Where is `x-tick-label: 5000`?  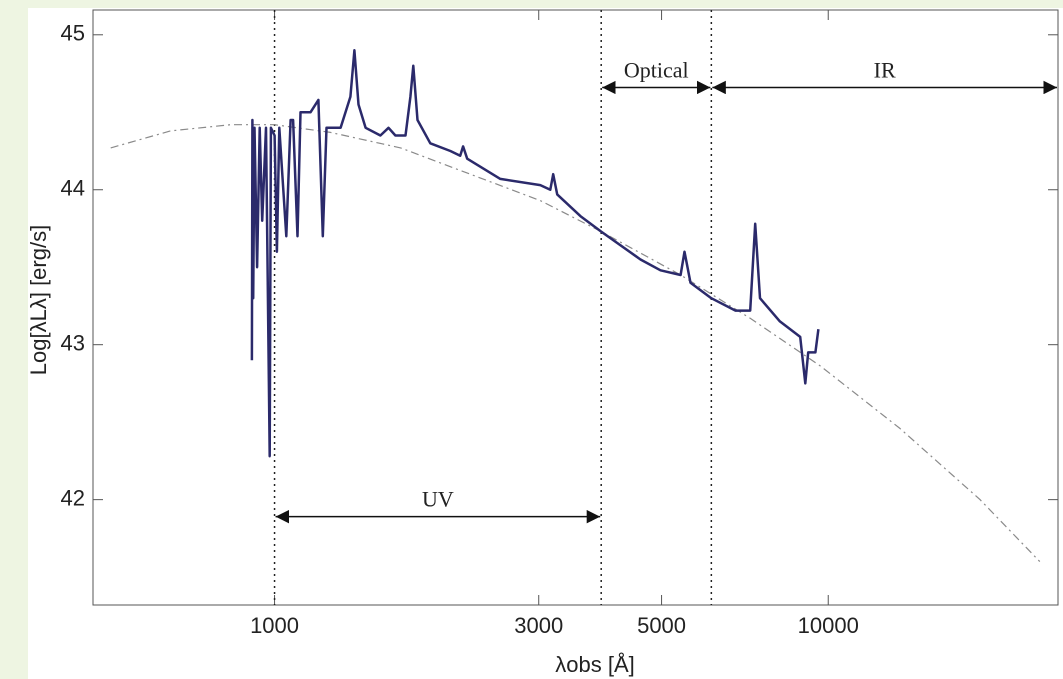 x-tick-label: 5000 is located at coordinates (661, 625).